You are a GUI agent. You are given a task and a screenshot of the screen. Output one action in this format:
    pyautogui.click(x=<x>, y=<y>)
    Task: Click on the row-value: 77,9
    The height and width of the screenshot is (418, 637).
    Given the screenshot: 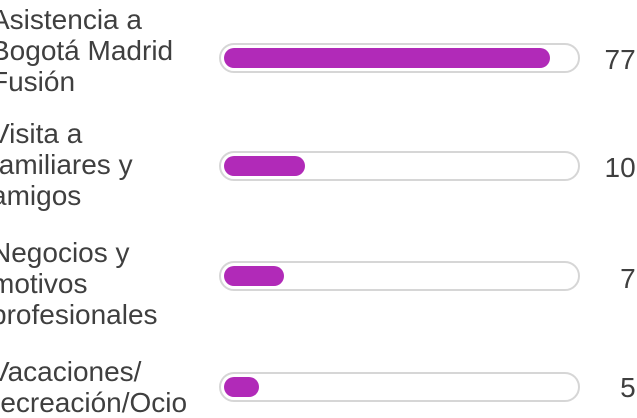 What is the action you would take?
    pyautogui.click(x=620, y=59)
    